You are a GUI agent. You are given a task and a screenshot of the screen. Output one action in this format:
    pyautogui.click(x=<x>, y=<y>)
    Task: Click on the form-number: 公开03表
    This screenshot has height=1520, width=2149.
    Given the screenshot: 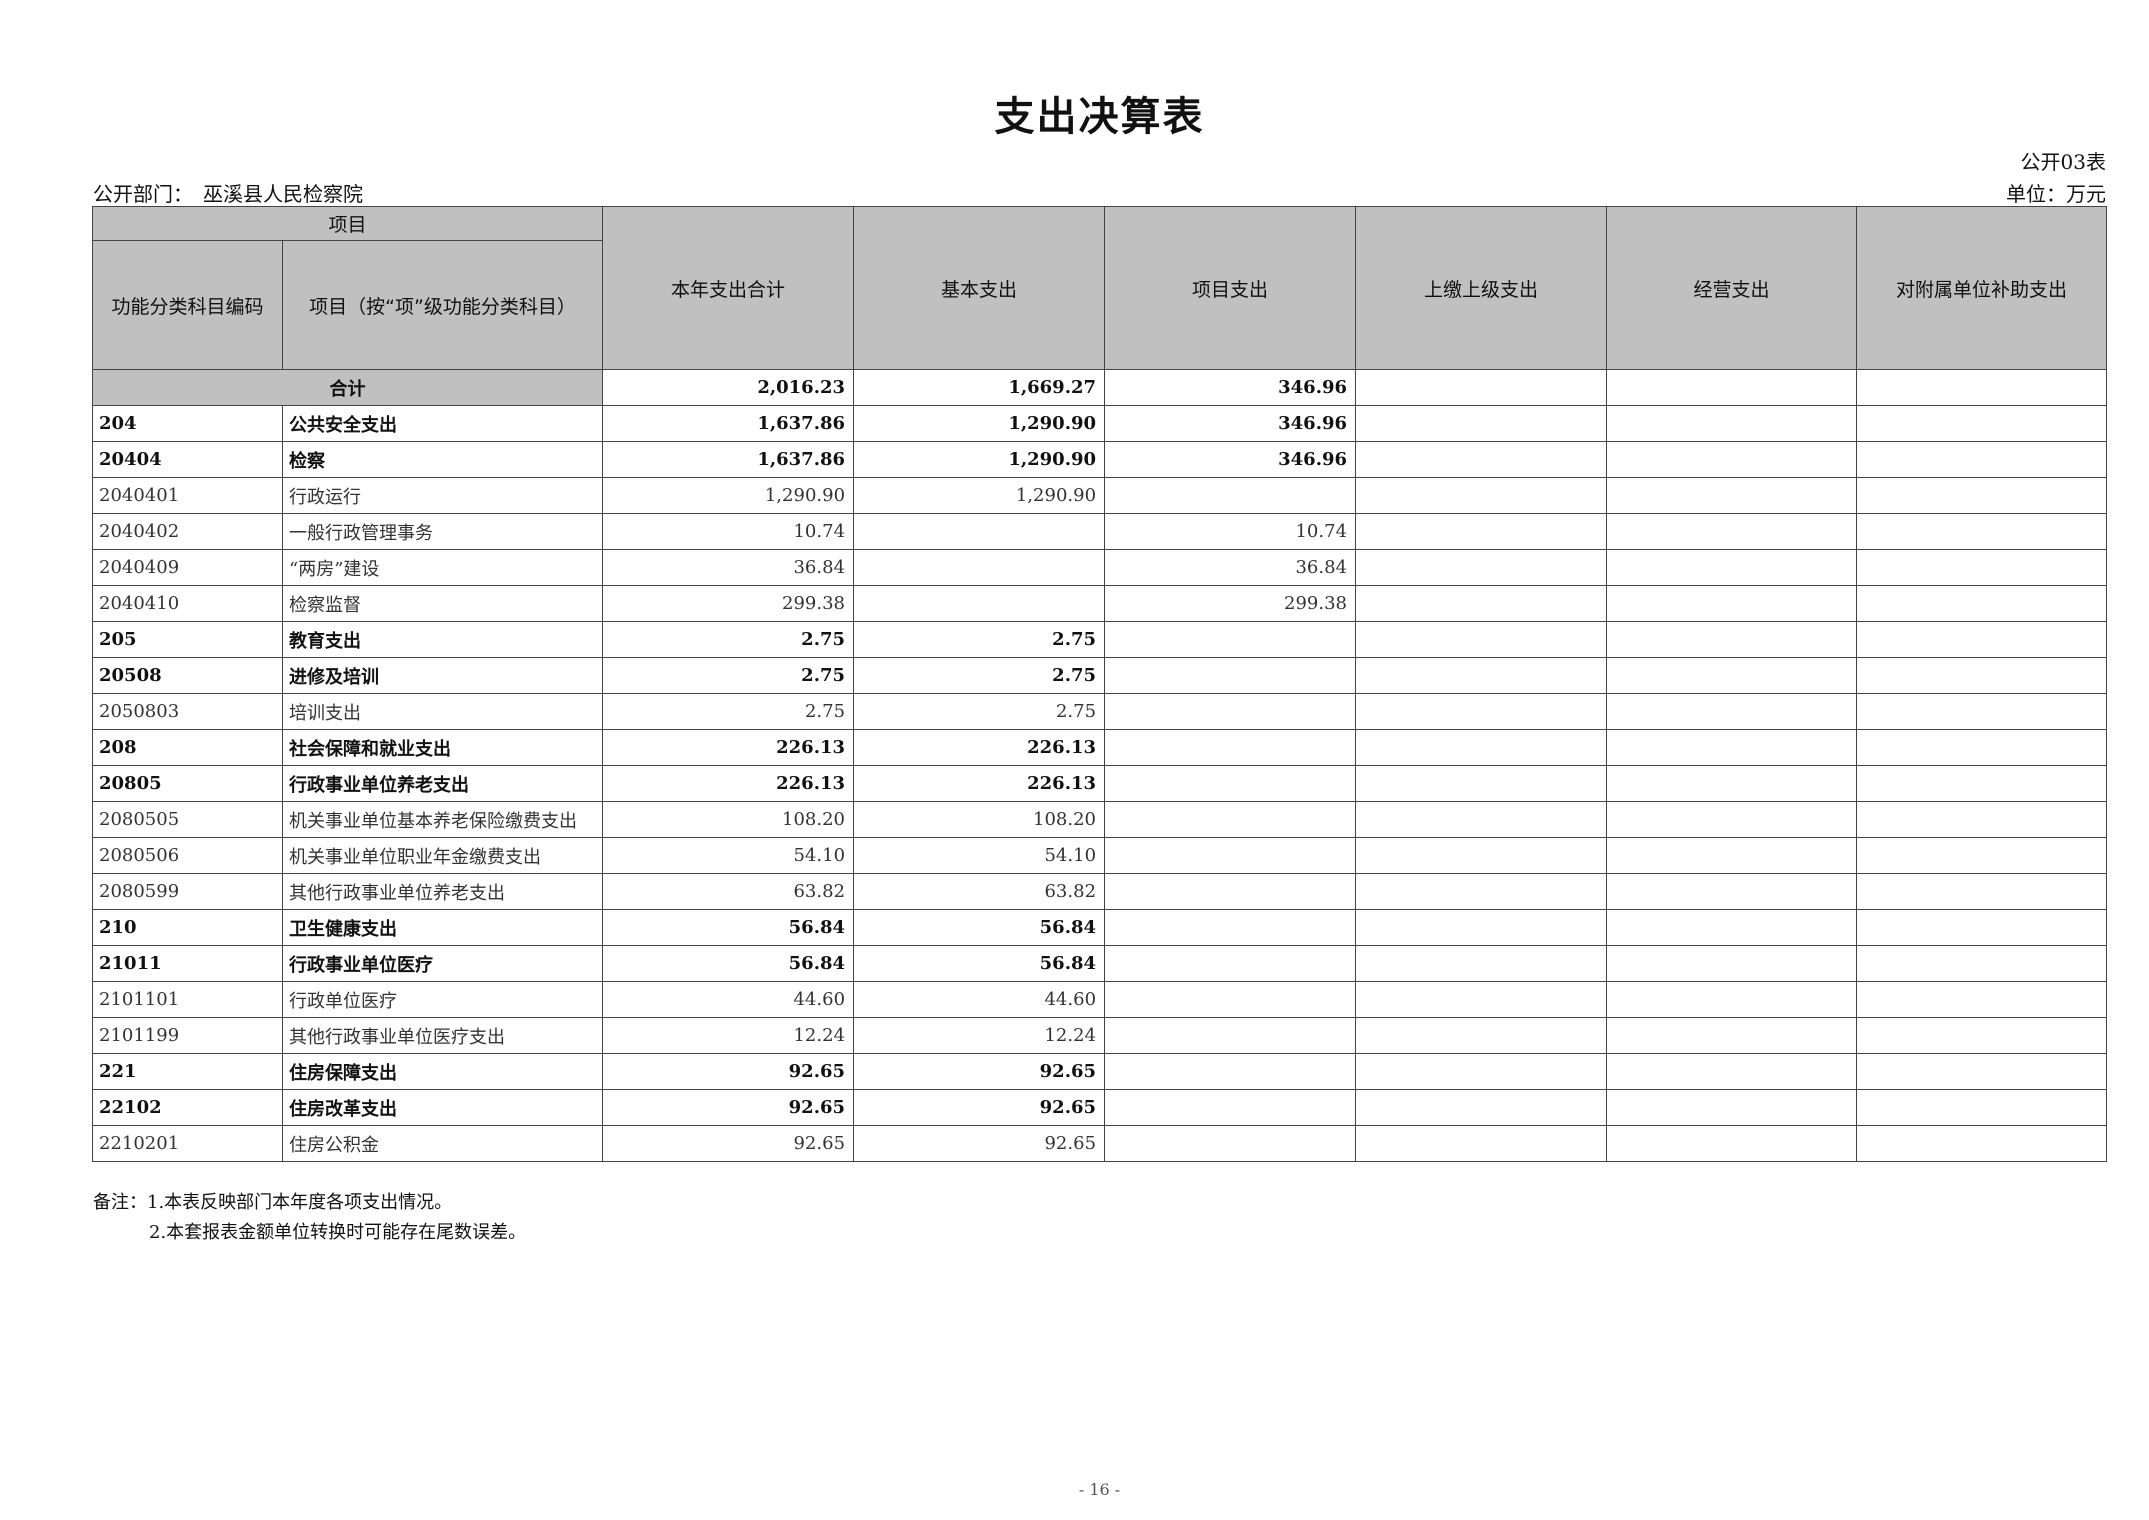 What is the action you would take?
    pyautogui.click(x=2063, y=162)
    